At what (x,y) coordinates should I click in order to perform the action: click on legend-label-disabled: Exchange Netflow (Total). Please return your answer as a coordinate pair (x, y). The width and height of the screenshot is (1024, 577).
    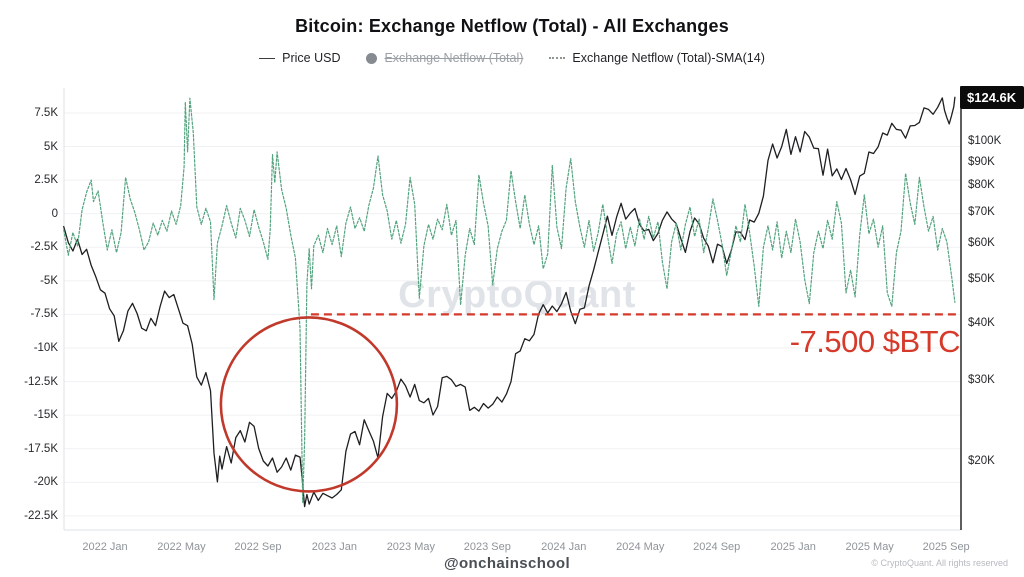
    Looking at the image, I should click on (454, 58).